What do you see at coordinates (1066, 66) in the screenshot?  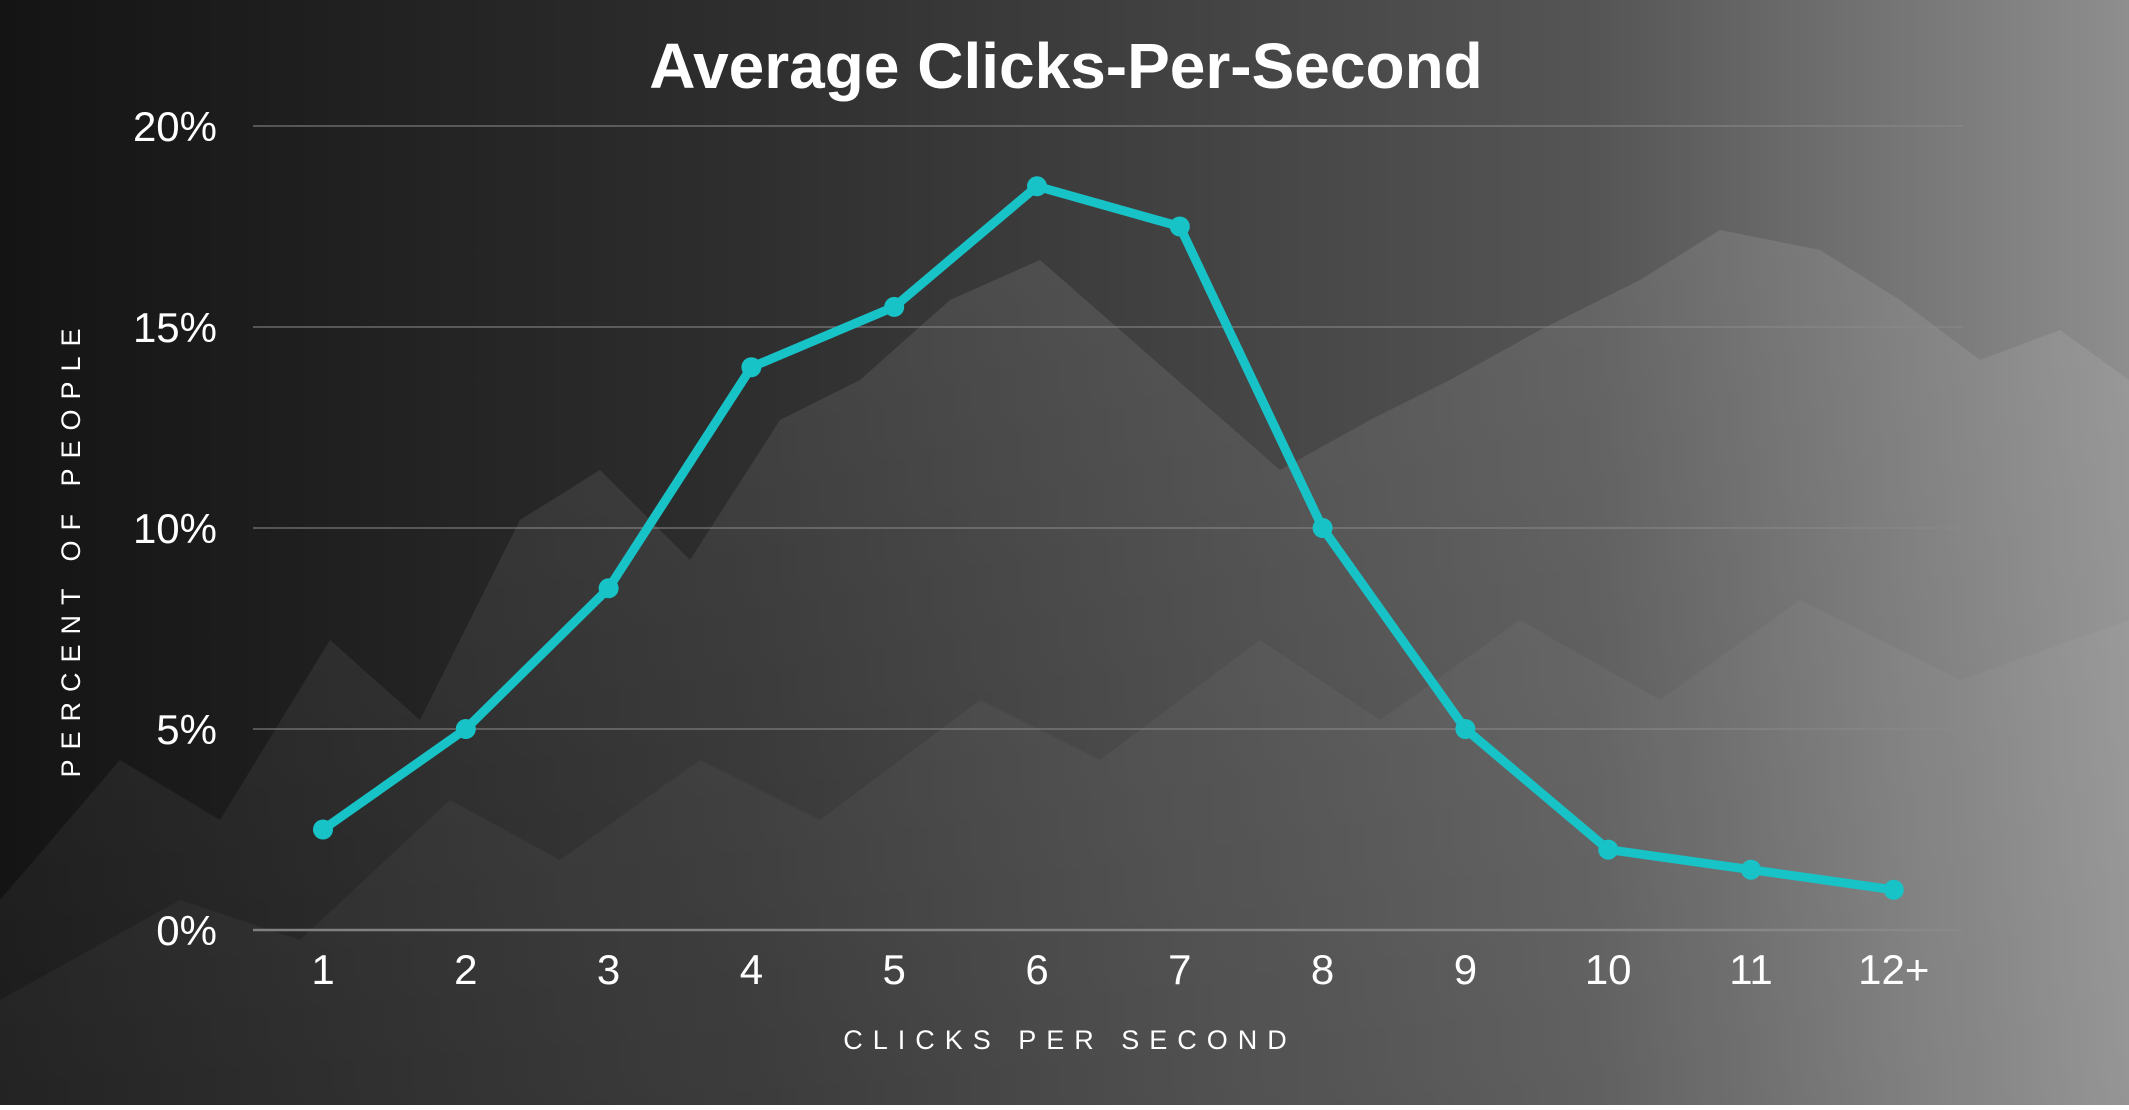 I see `chart-title: Average Clicks-Per-Second` at bounding box center [1066, 66].